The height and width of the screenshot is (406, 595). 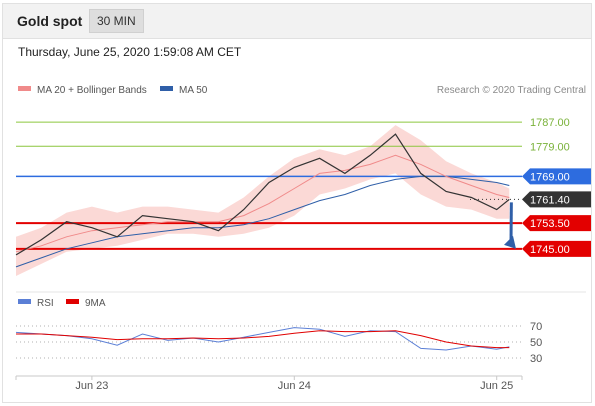 I want to click on level-label-1: 1779.00, so click(x=550, y=147).